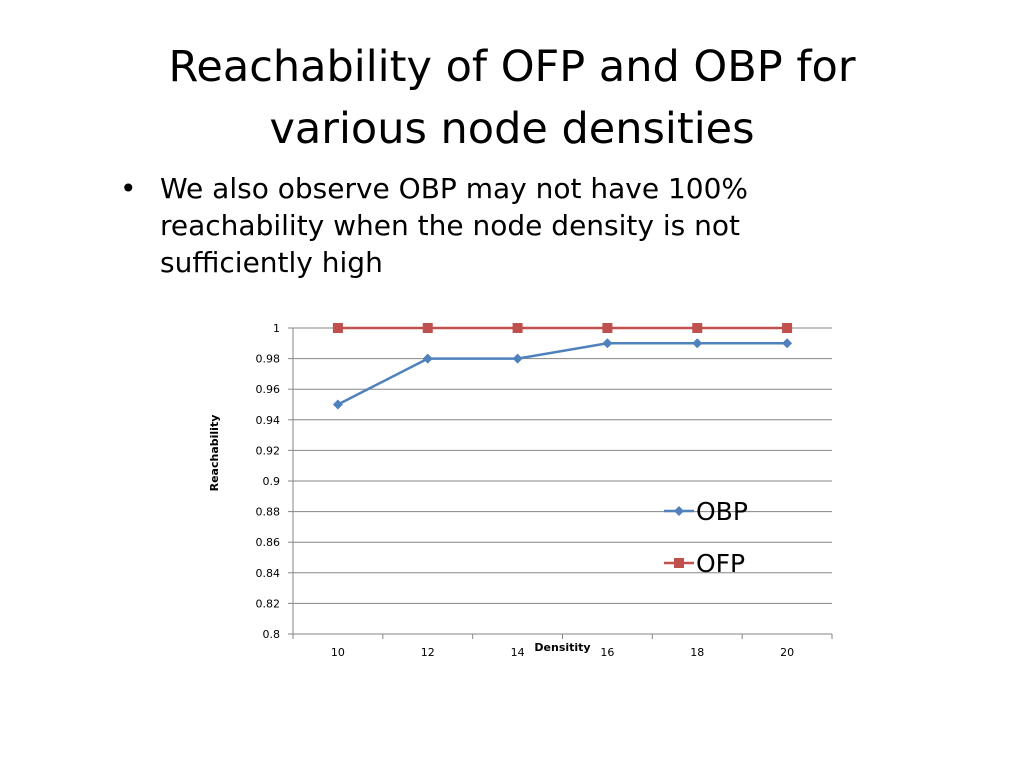  Describe the element at coordinates (272, 634) in the screenshot. I see `y-tick-label: 0.8` at that location.